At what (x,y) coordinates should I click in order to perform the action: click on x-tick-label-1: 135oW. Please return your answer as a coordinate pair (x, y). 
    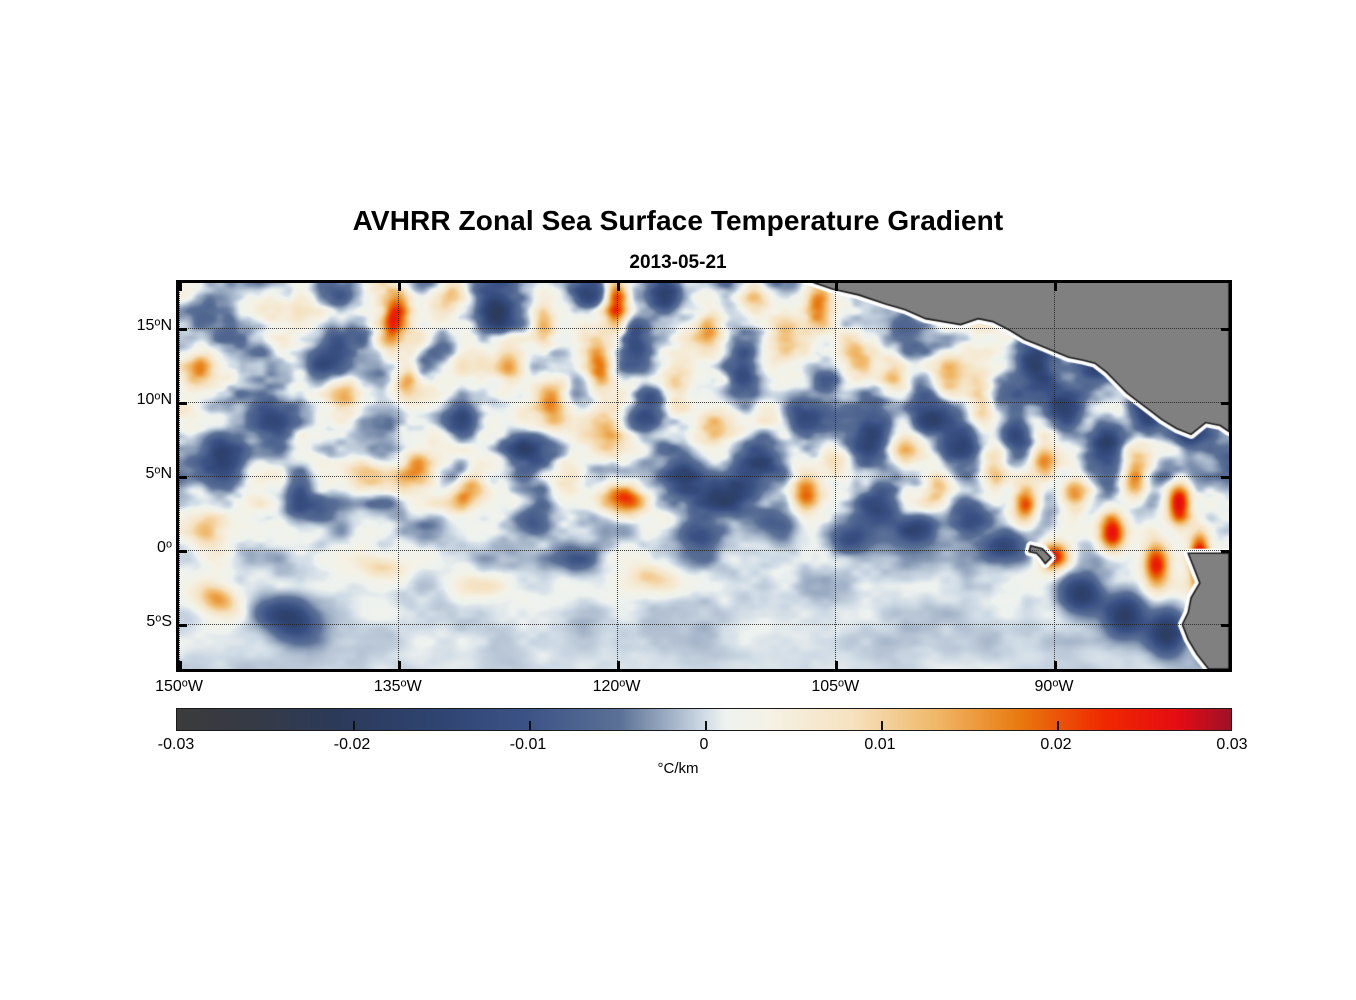
    Looking at the image, I should click on (397, 686).